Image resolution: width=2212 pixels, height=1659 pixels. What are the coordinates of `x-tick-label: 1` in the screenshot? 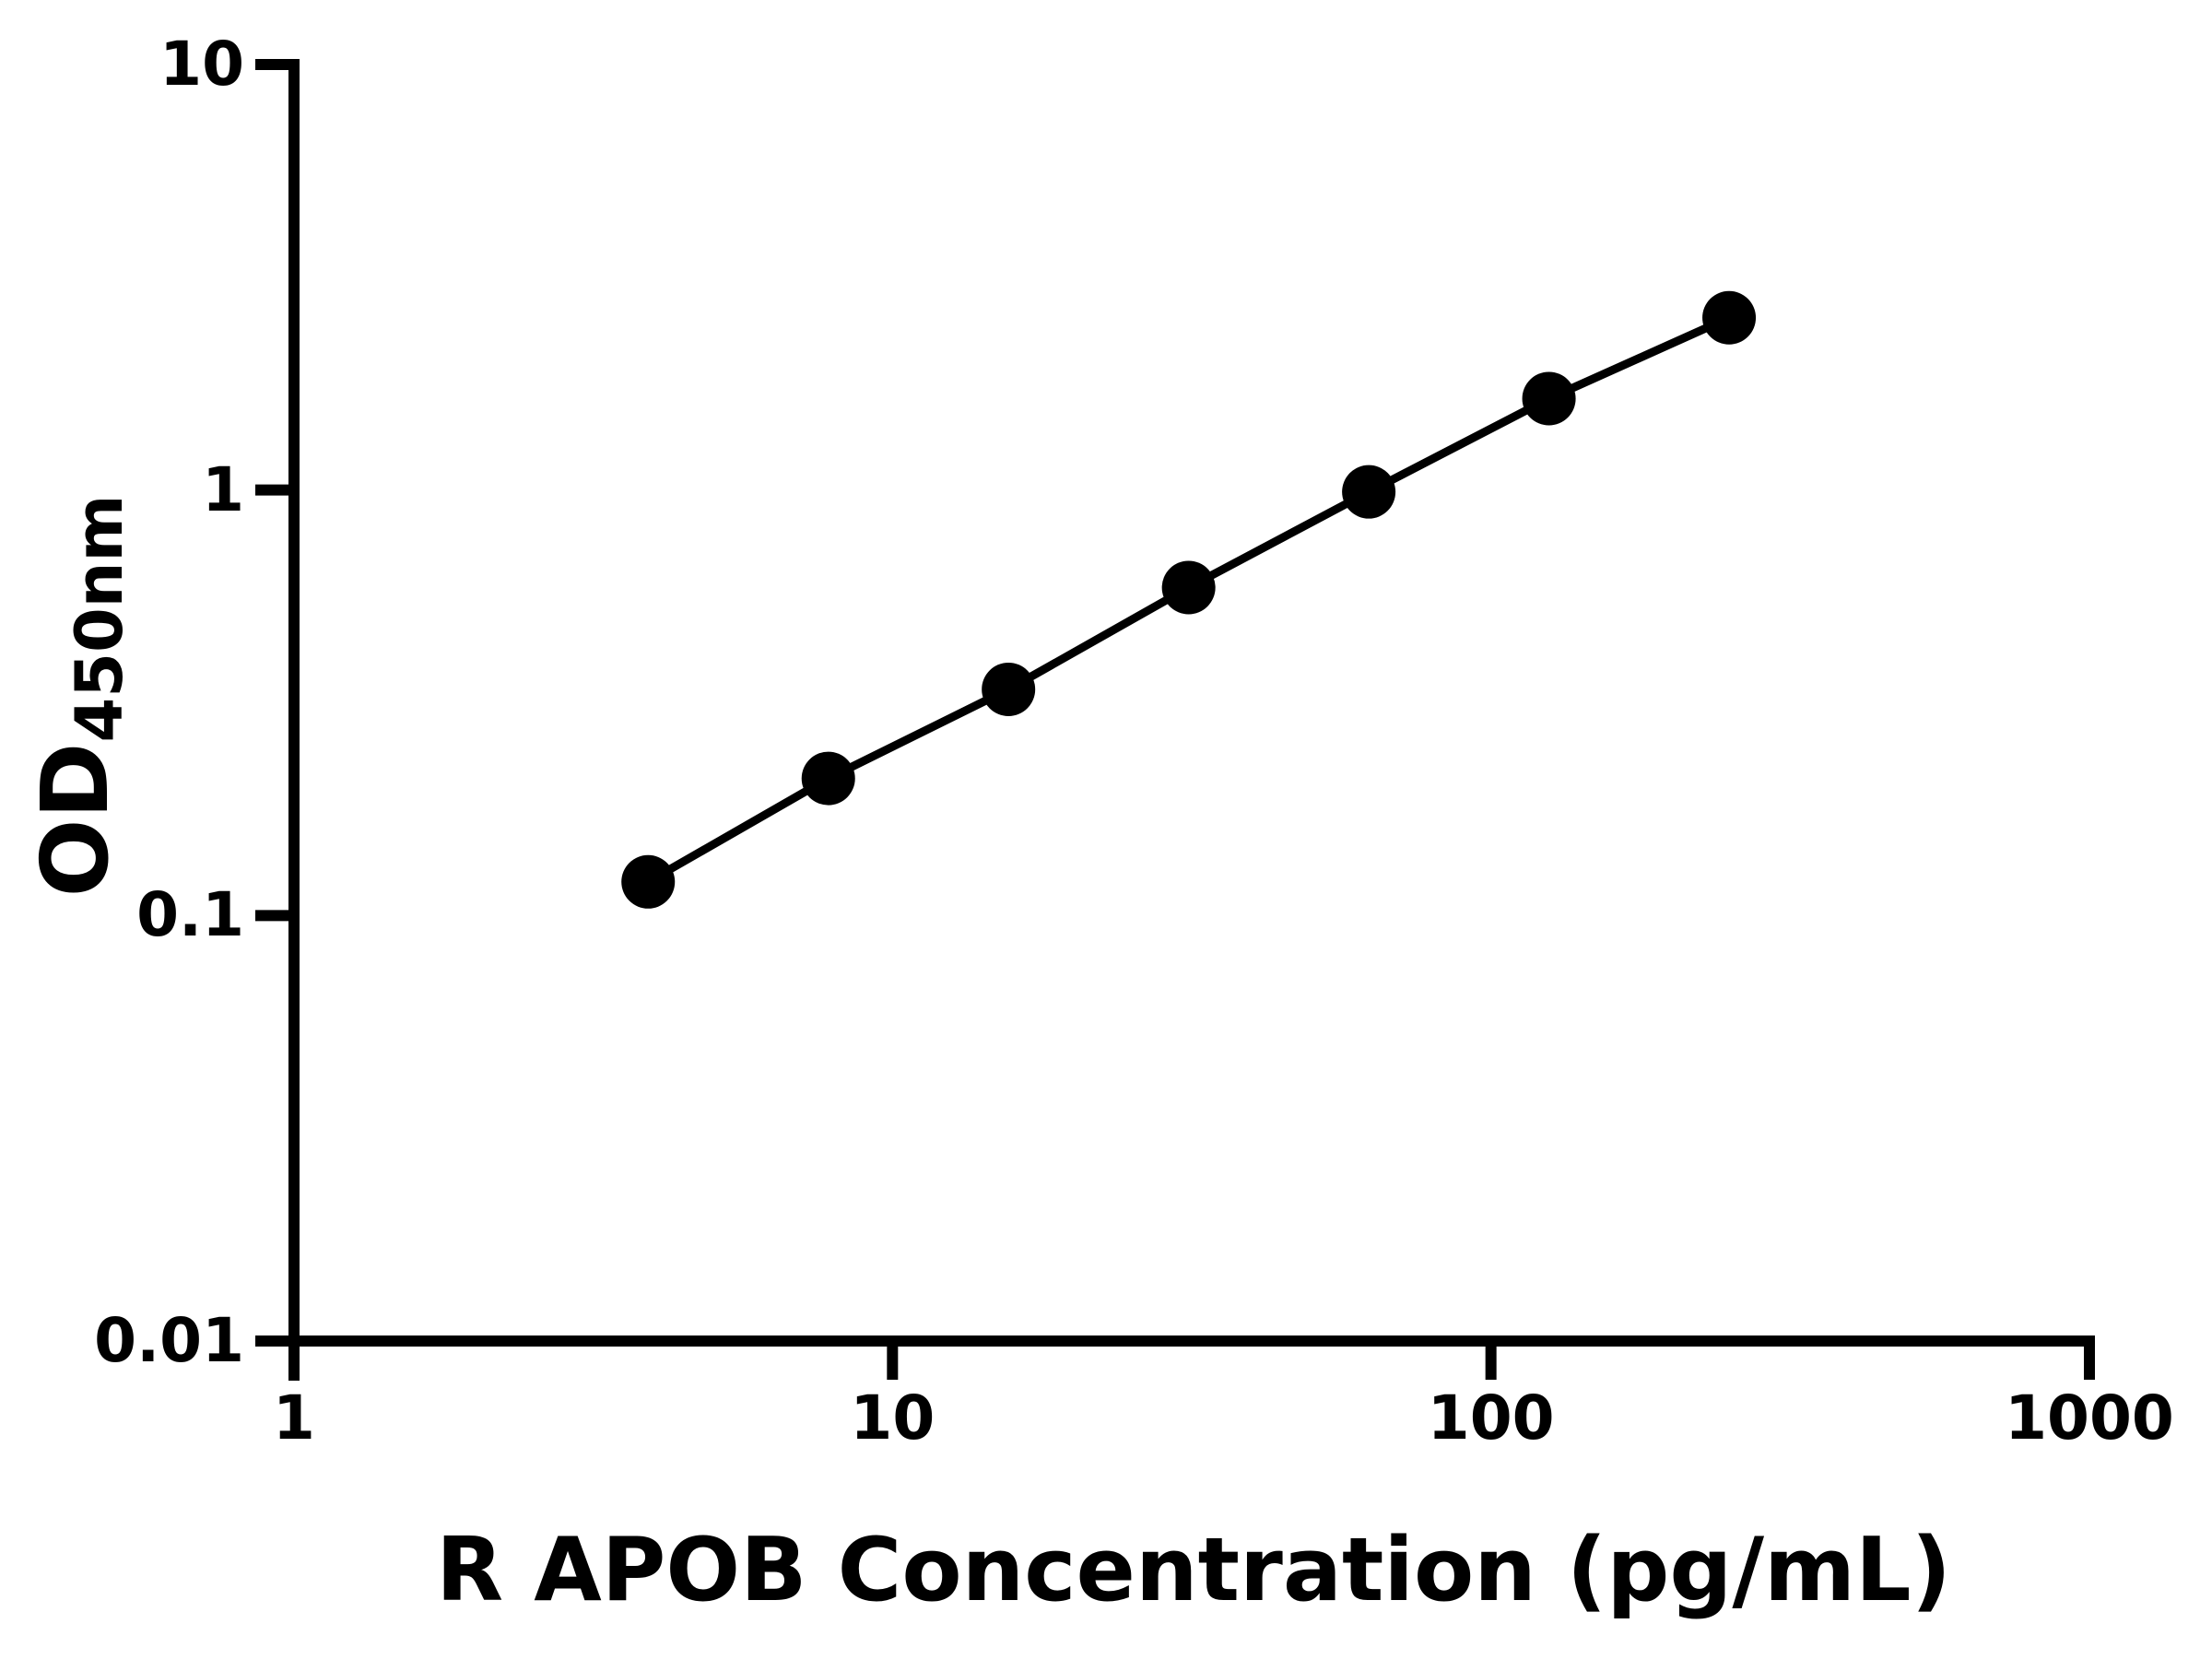 It's located at (294, 1417).